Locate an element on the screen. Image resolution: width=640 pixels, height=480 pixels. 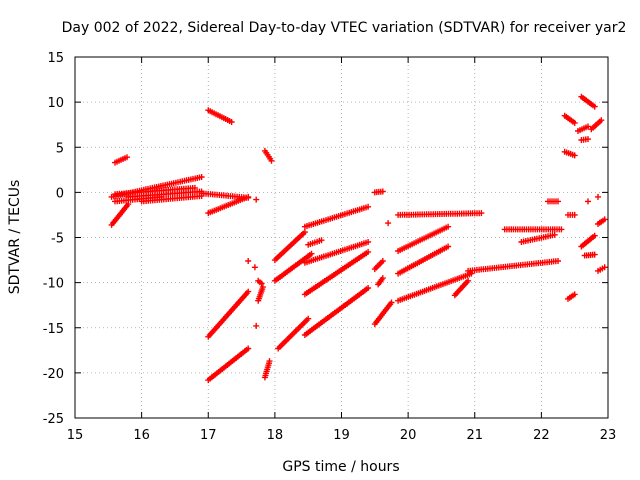
y-tick-labels: -25 -20 -15 -10 -5 0 5 10 15 is located at coordinates (53, 239).